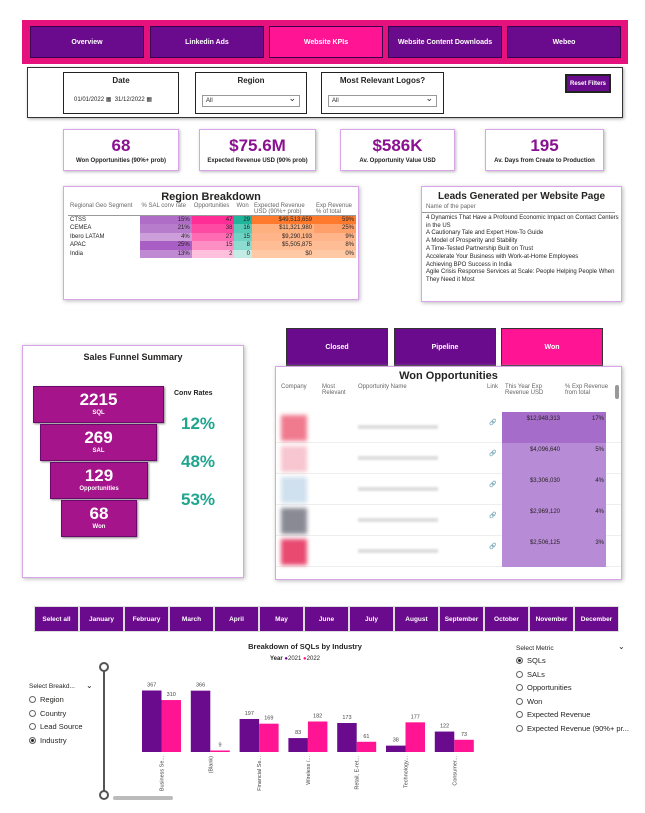 The height and width of the screenshot is (813, 645). Describe the element at coordinates (572, 715) in the screenshot. I see `radio-expected-revenue: Expected Revenue` at that location.